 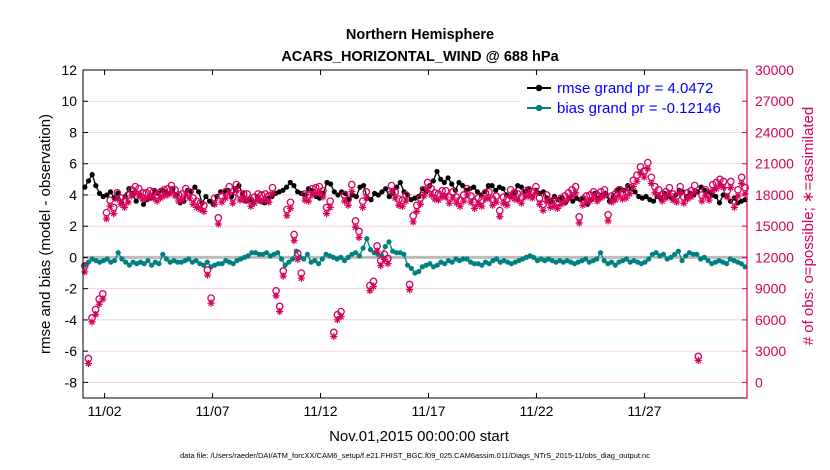 I want to click on y-tick-label: -4, so click(x=71, y=320).